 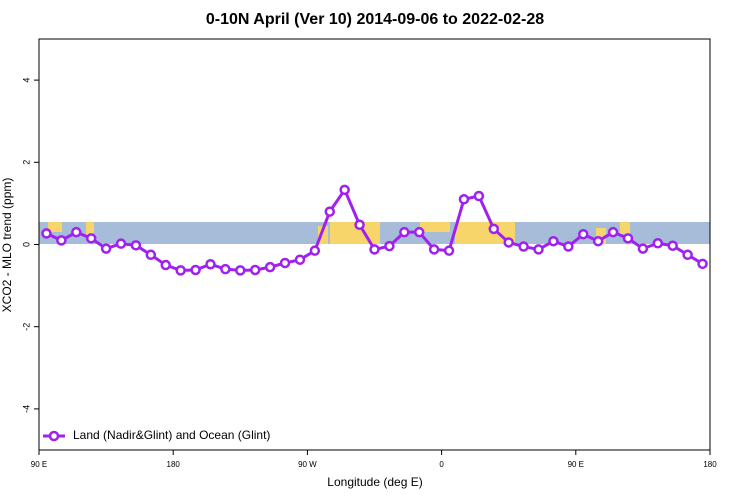 What do you see at coordinates (26, 162) in the screenshot?
I see `y-tick-label: 2` at bounding box center [26, 162].